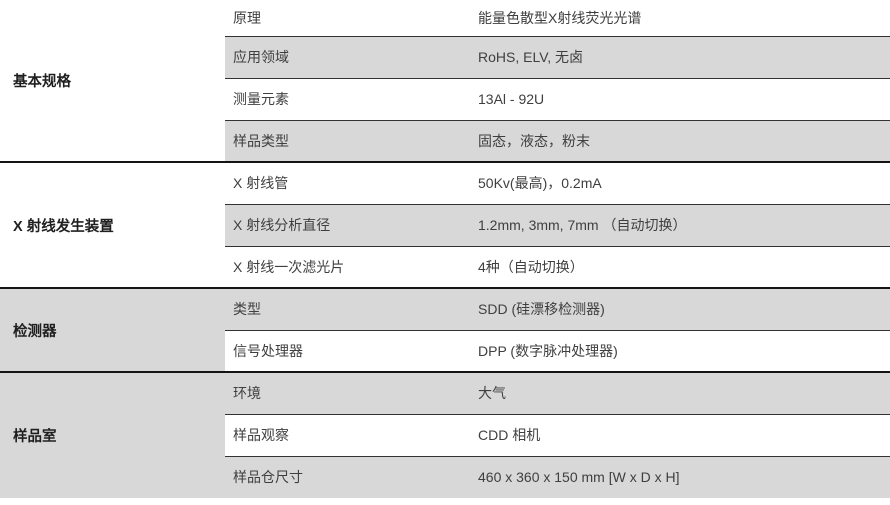  I want to click on table-row: 测量元素 13Al - 92U, so click(445, 98).